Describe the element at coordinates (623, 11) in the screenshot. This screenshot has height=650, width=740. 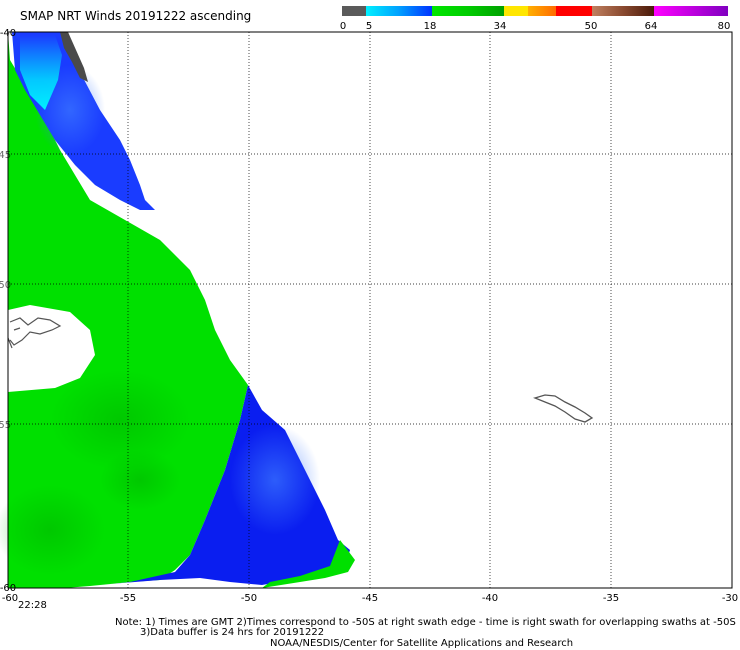
I see `colorbar-segment-brown` at that location.